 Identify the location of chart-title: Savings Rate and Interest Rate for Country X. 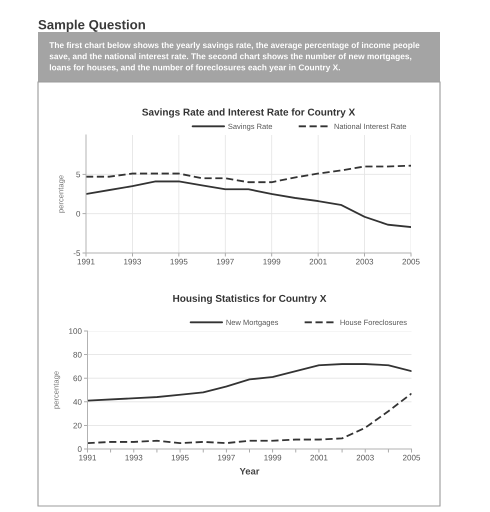
(249, 113).